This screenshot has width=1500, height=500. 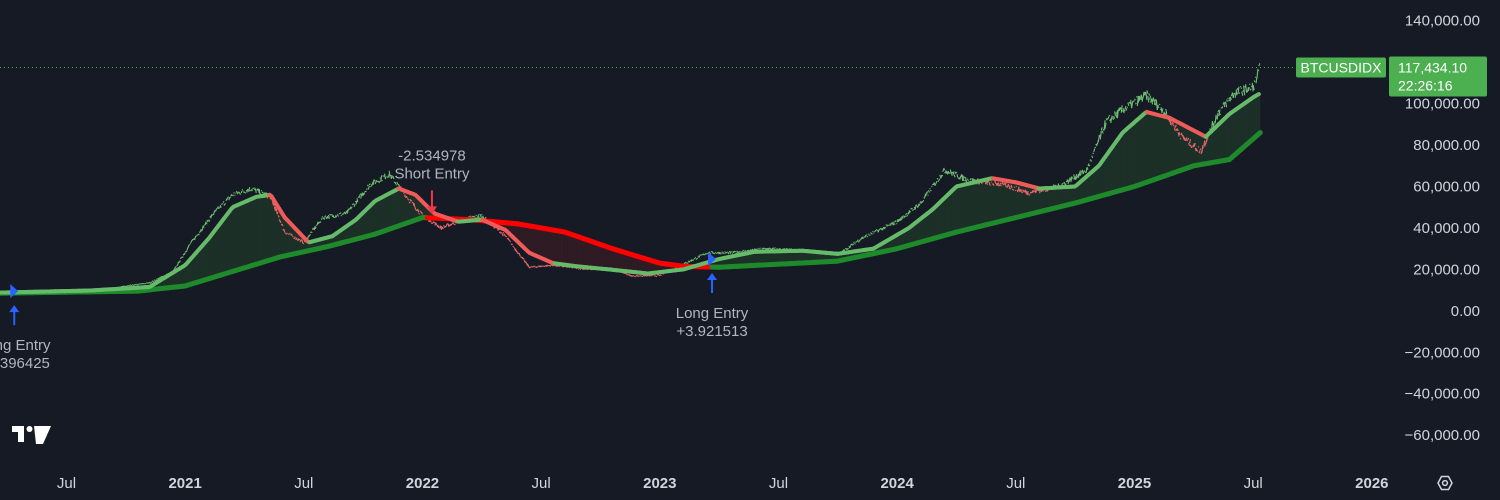 I want to click on gear-icon, so click(x=1445, y=483).